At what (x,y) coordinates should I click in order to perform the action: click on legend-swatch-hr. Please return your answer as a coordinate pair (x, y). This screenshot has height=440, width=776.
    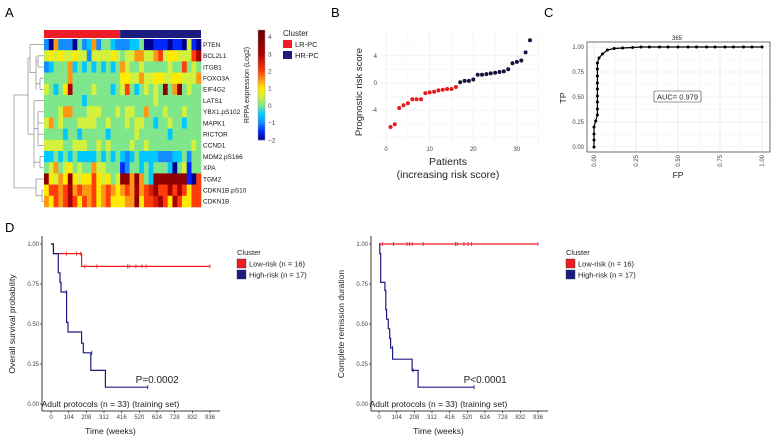
    Looking at the image, I should click on (287, 55).